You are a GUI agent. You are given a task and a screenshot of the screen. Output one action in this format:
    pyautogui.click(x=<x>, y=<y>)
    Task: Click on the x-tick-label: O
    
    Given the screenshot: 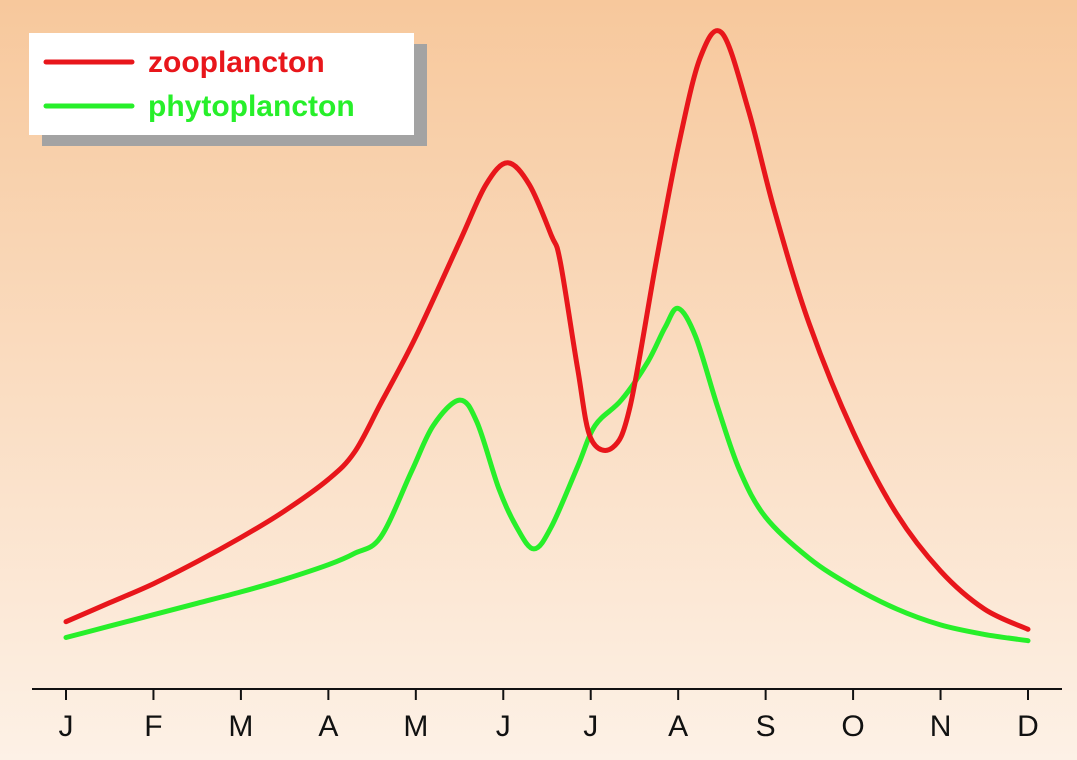 What is the action you would take?
    pyautogui.click(x=852, y=726)
    